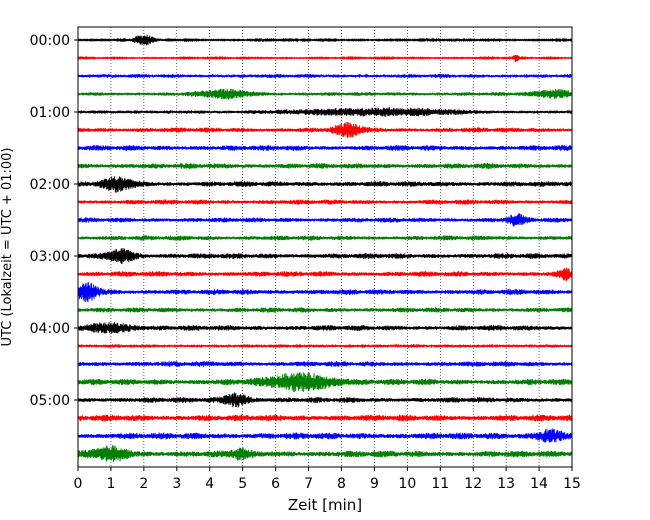 This screenshot has width=650, height=520. I want to click on x-tick-label: 14, so click(539, 484).